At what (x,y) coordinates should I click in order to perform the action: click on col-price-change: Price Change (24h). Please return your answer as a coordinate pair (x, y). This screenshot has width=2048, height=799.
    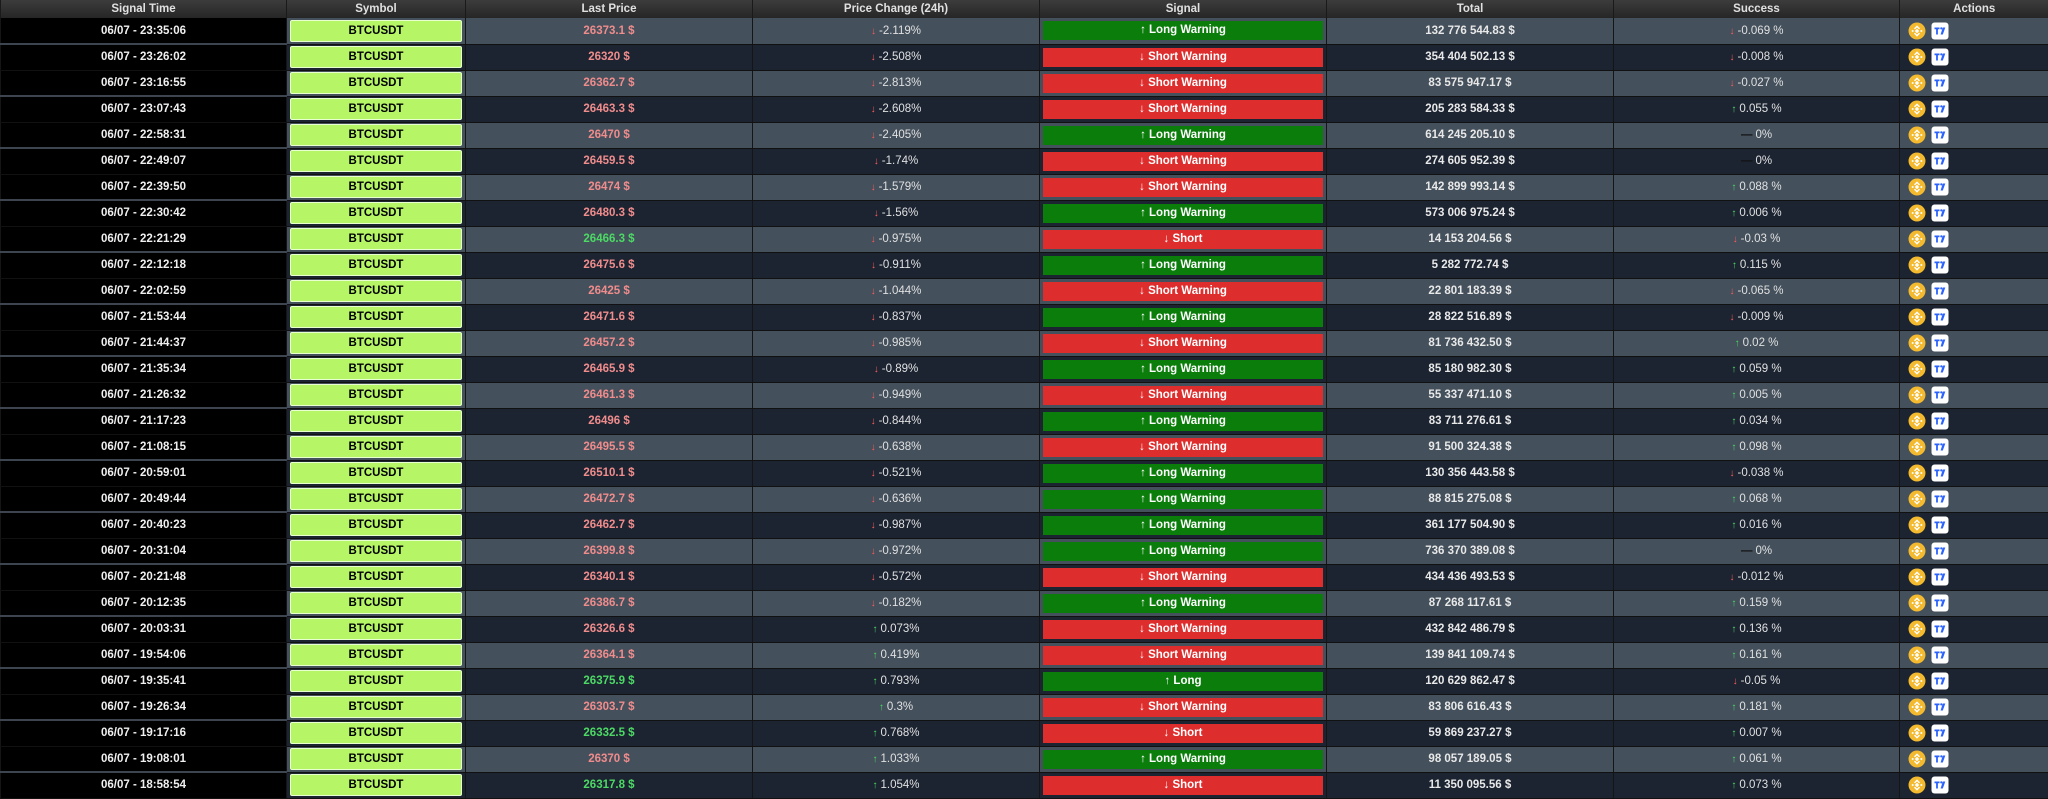
    Looking at the image, I should click on (896, 9).